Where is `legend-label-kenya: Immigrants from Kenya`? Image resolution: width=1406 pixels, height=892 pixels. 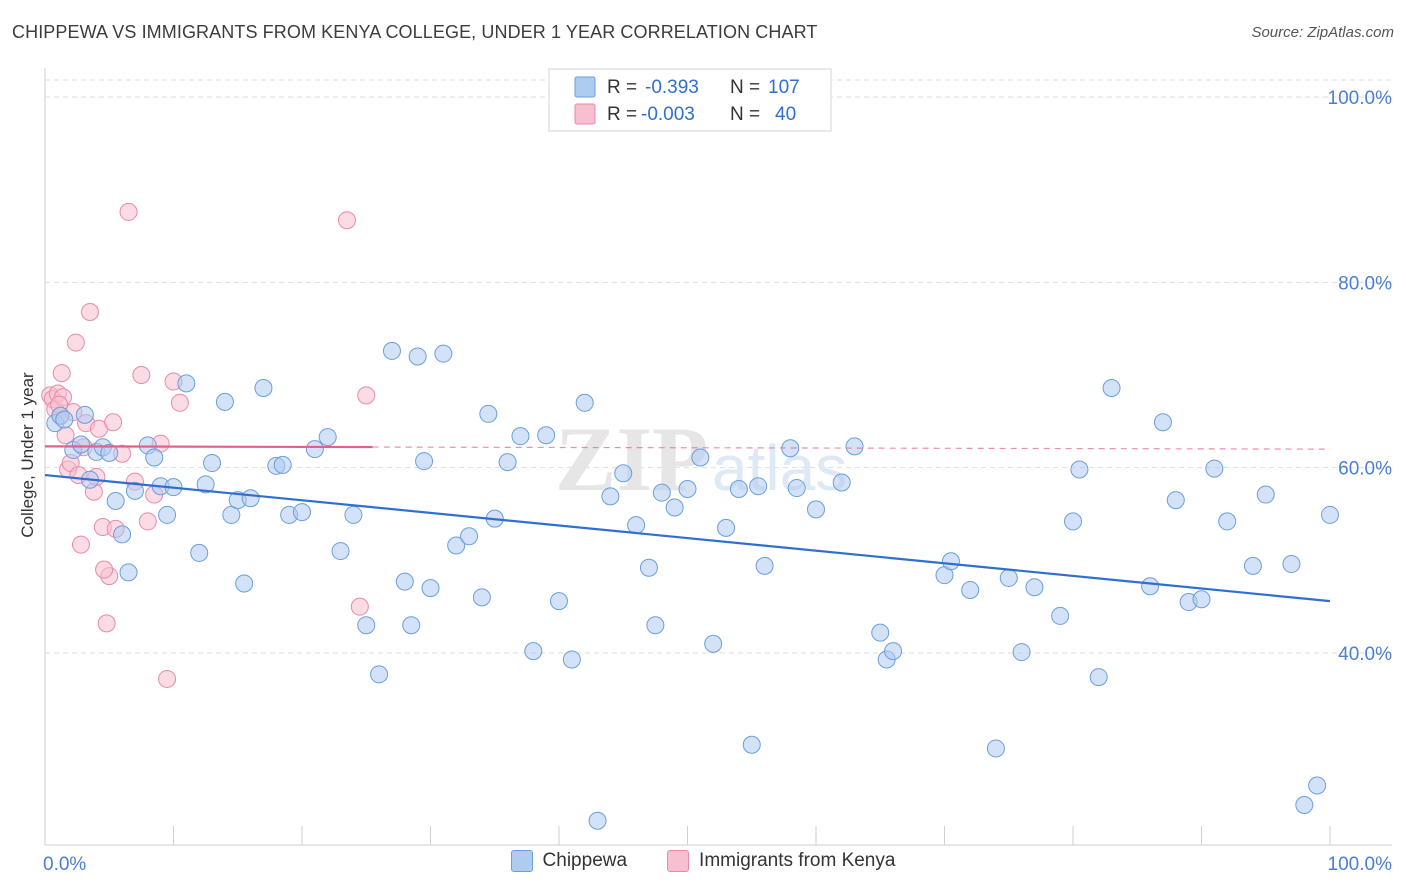
legend-label-kenya: Immigrants from Kenya is located at coordinates (797, 860).